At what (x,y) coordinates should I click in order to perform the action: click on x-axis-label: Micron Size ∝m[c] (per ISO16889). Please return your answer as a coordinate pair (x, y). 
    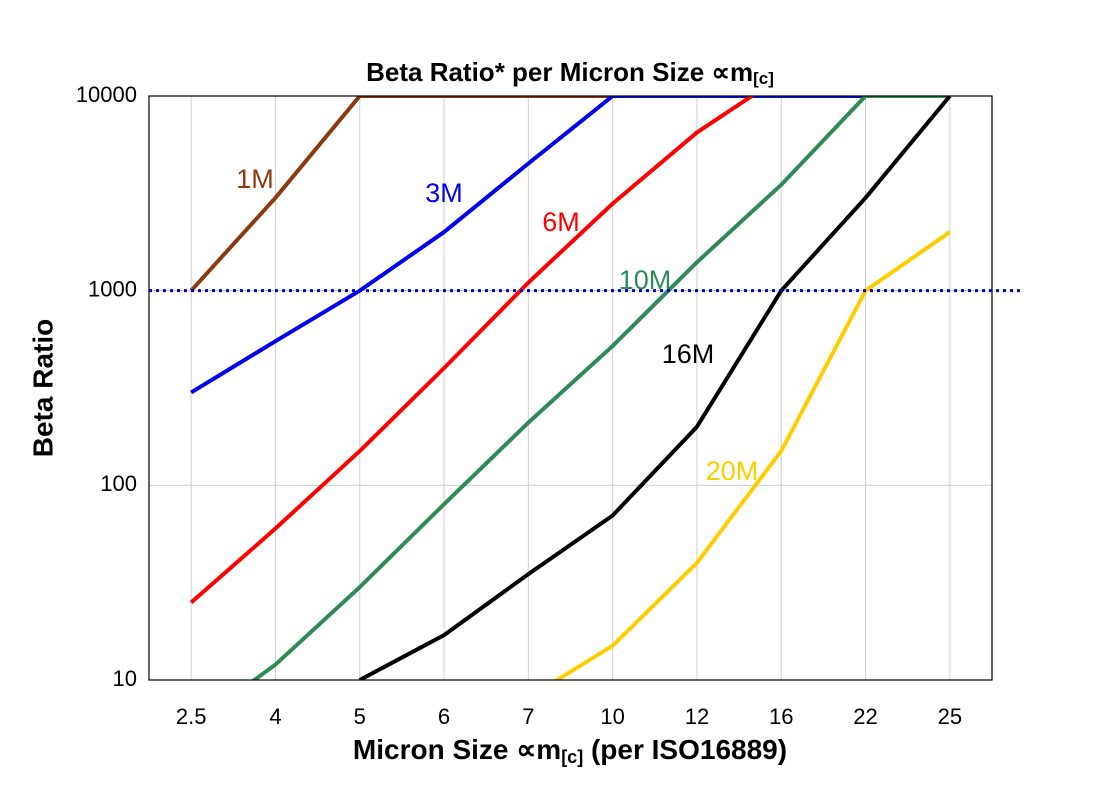
    Looking at the image, I should click on (570, 750).